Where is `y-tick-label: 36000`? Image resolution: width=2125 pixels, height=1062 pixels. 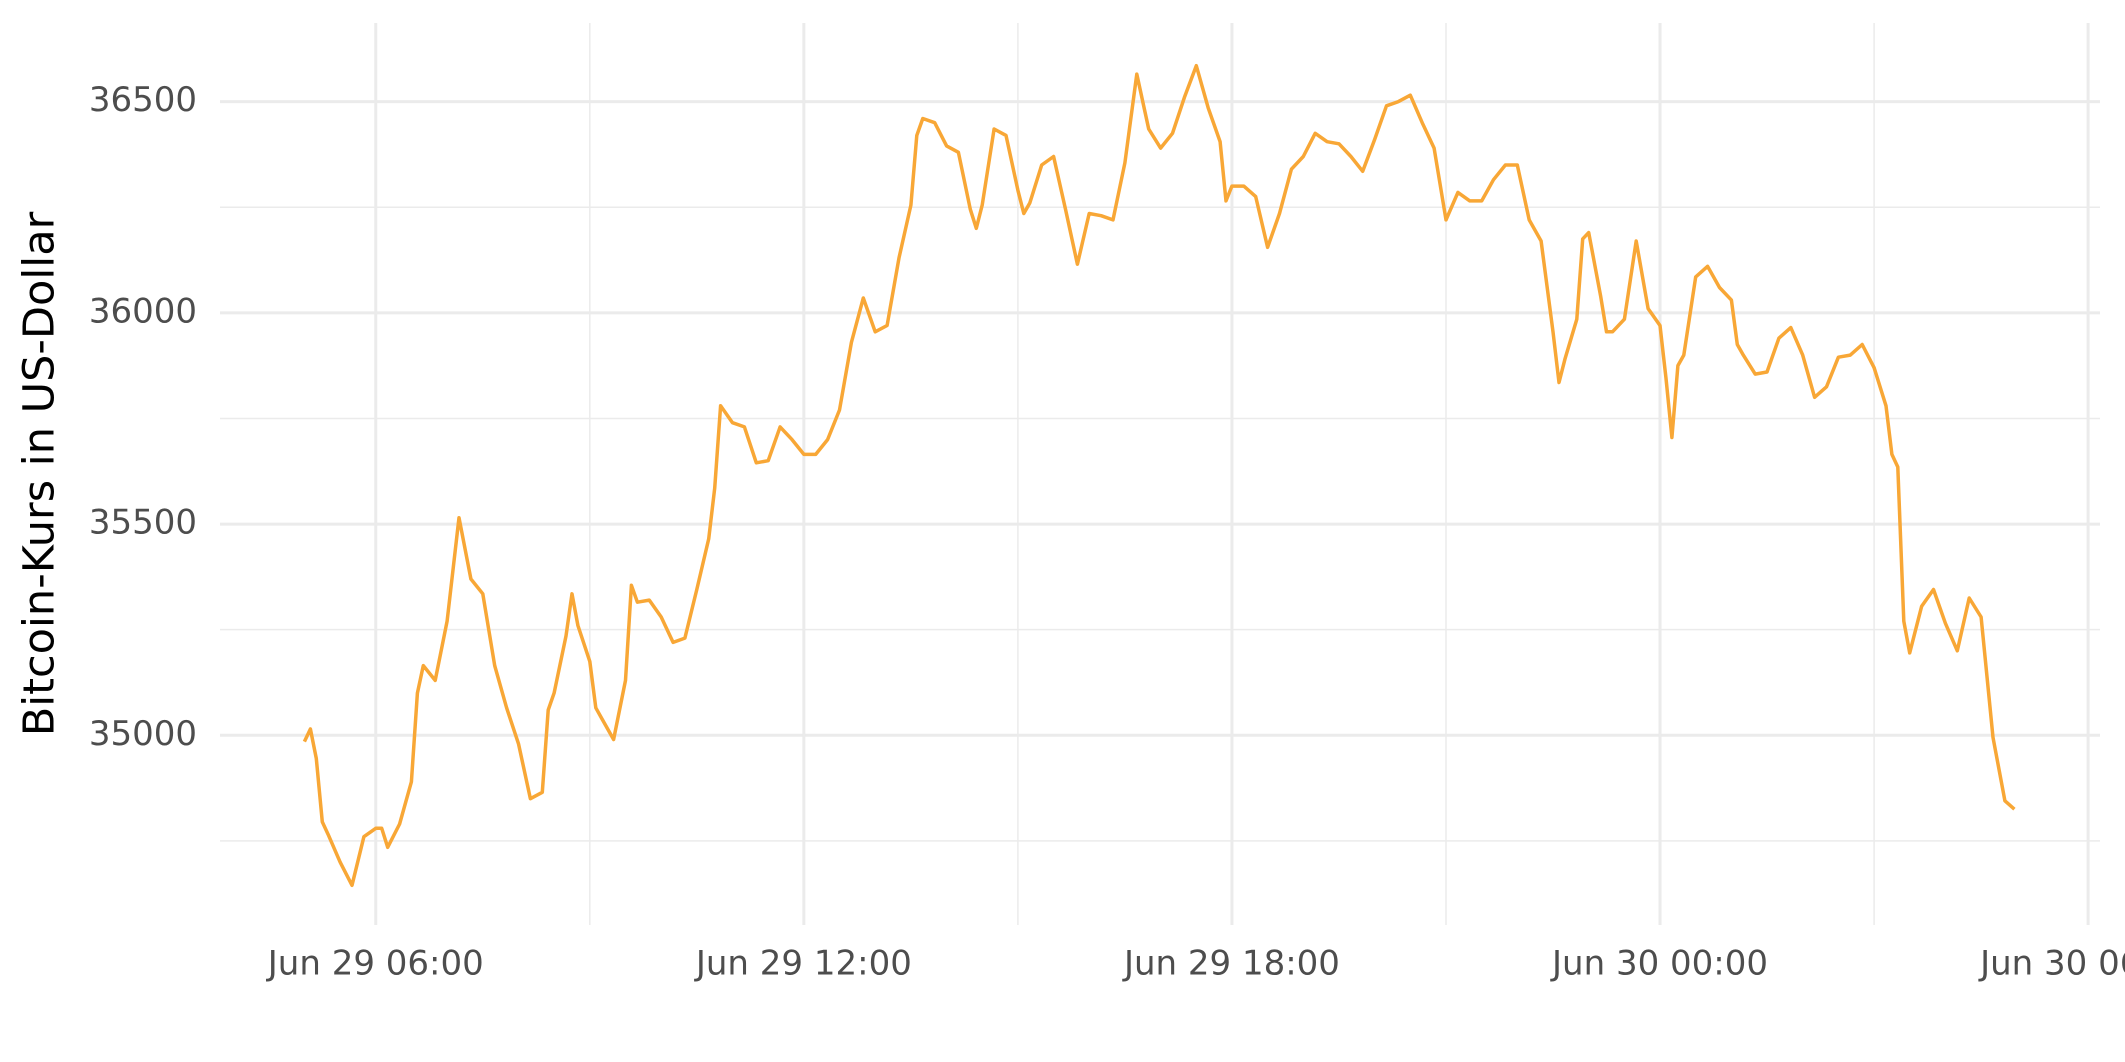 y-tick-label: 36000 is located at coordinates (143, 311).